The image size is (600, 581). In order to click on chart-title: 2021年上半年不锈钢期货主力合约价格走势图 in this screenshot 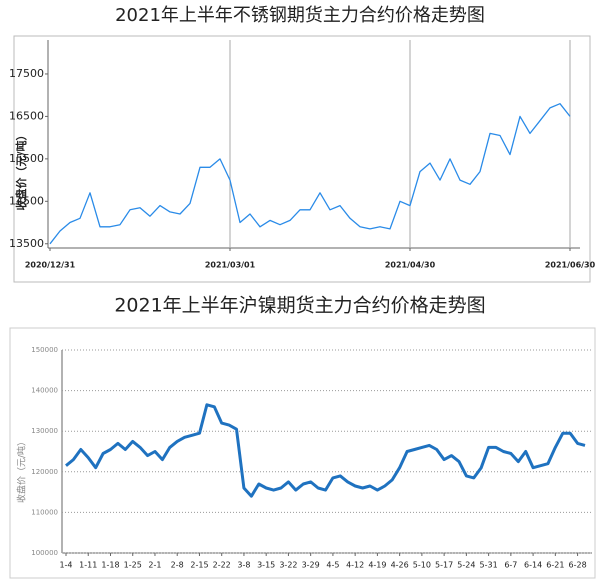, I will do `click(300, 15)`.